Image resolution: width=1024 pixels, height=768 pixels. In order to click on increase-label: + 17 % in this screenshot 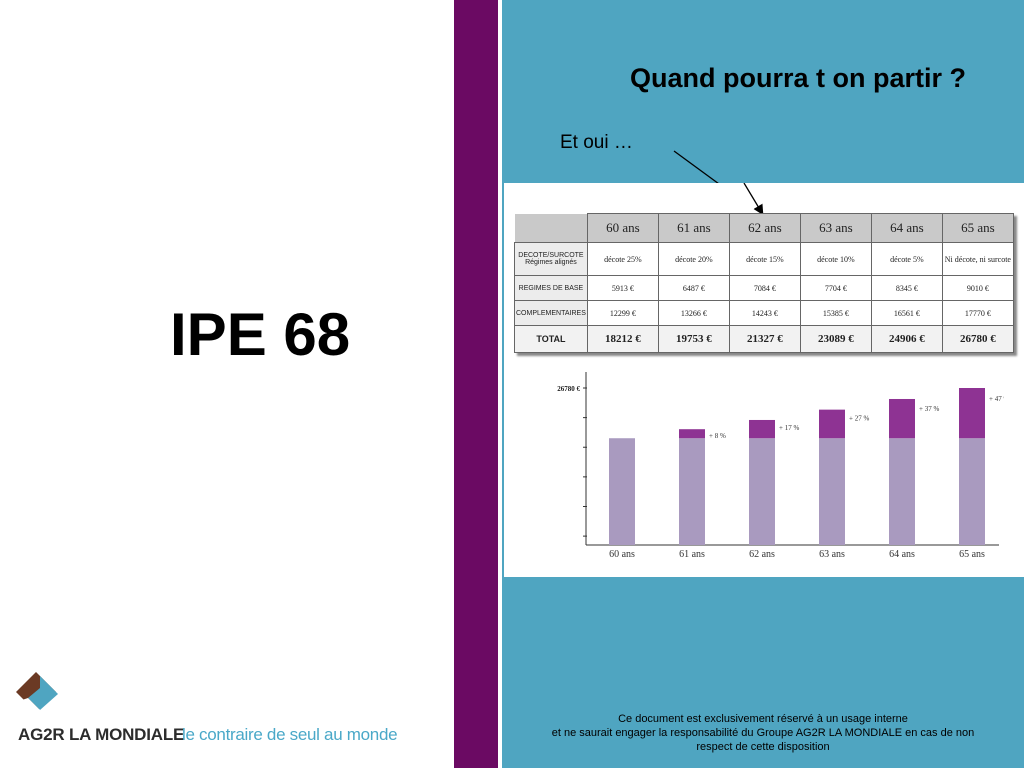, I will do `click(789, 428)`.